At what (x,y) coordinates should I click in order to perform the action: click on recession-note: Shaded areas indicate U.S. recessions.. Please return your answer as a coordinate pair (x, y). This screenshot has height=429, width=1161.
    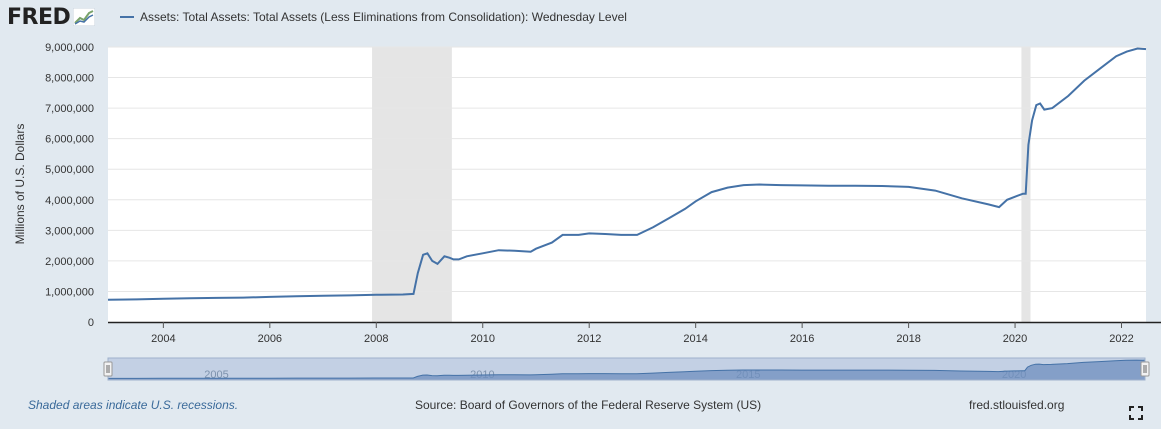
    Looking at the image, I should click on (133, 405).